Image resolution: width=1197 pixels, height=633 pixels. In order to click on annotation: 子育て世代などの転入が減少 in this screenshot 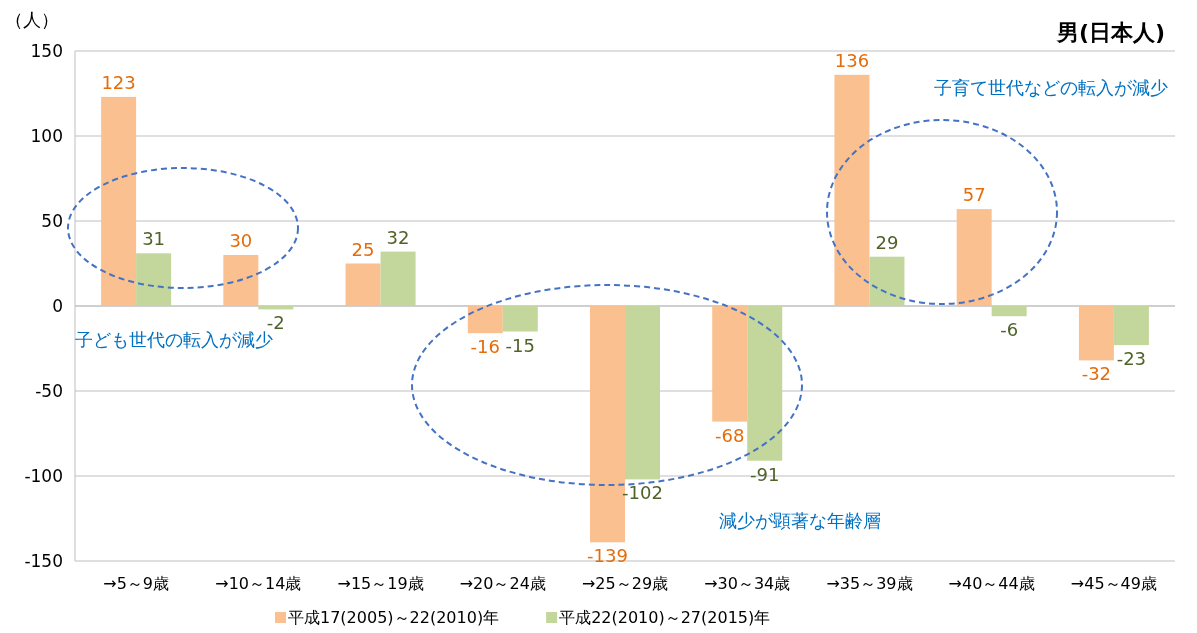, I will do `click(1051, 87)`.